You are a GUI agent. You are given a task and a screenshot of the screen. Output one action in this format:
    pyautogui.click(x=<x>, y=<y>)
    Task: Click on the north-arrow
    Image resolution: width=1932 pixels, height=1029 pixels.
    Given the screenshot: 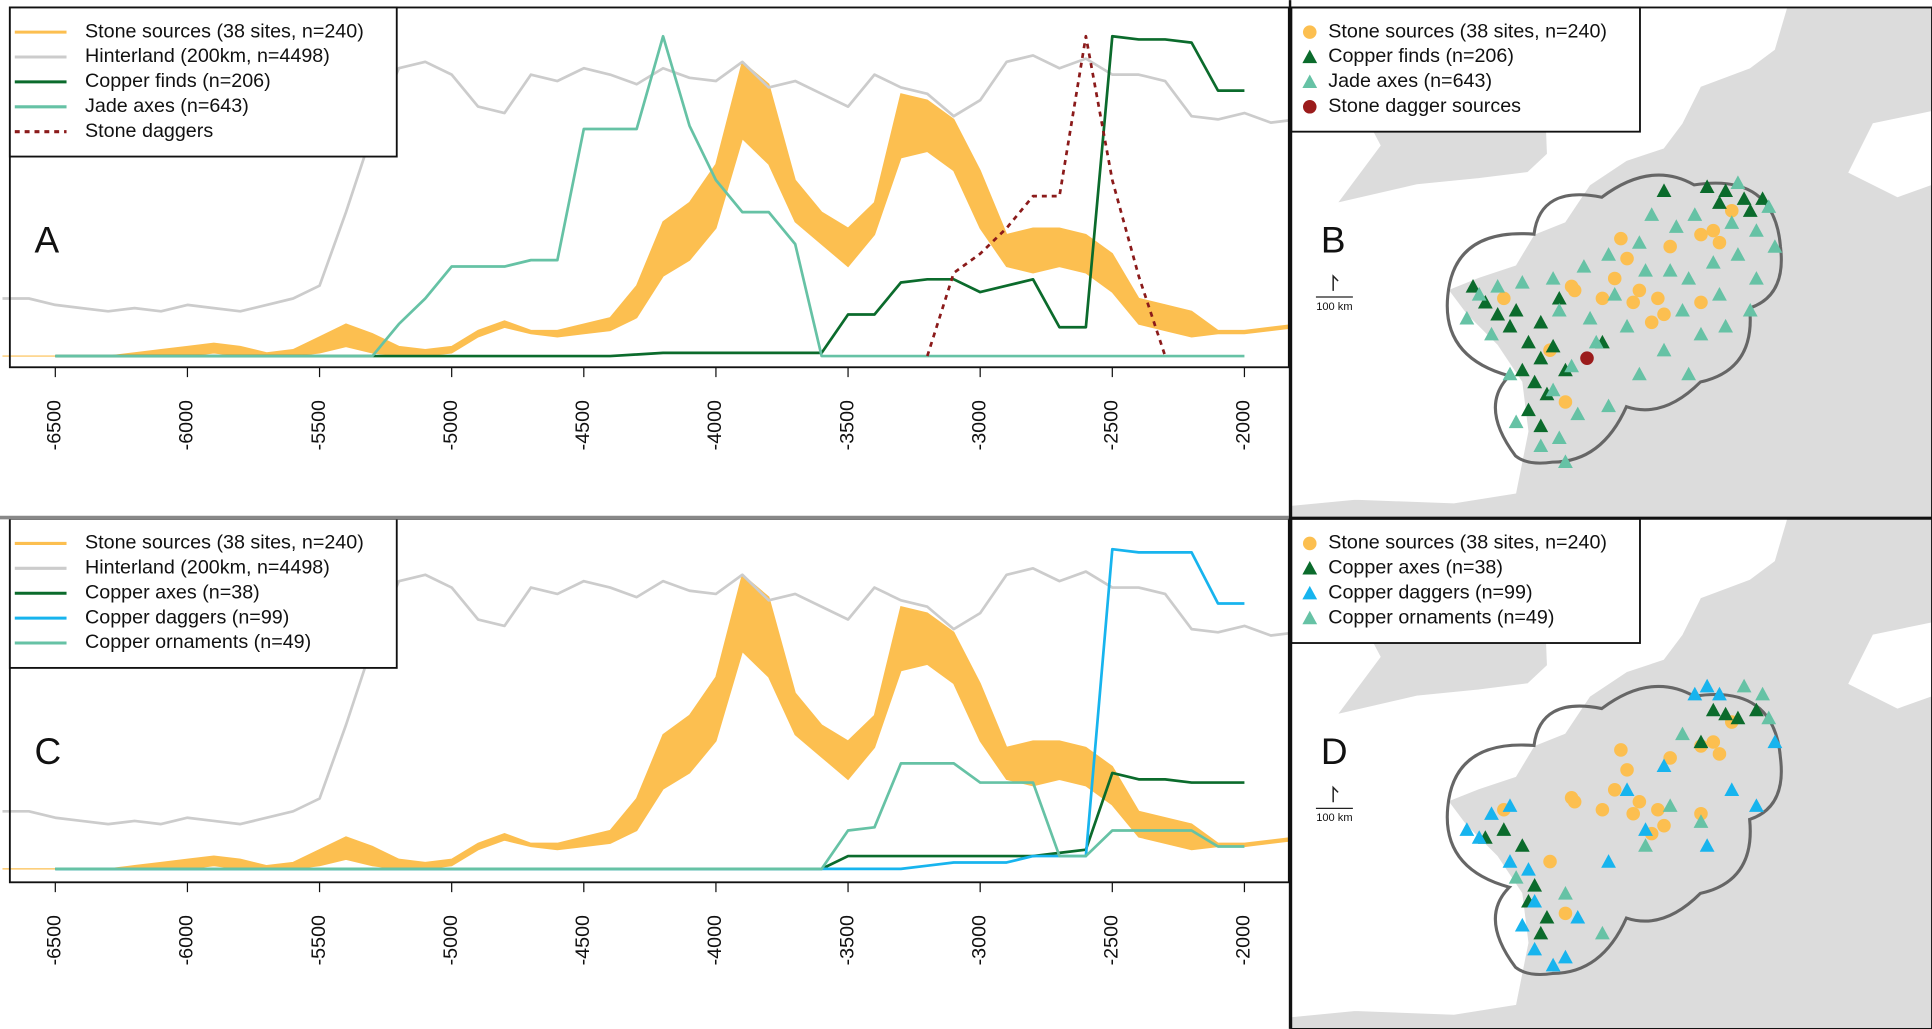 What is the action you would take?
    pyautogui.click(x=1335, y=282)
    